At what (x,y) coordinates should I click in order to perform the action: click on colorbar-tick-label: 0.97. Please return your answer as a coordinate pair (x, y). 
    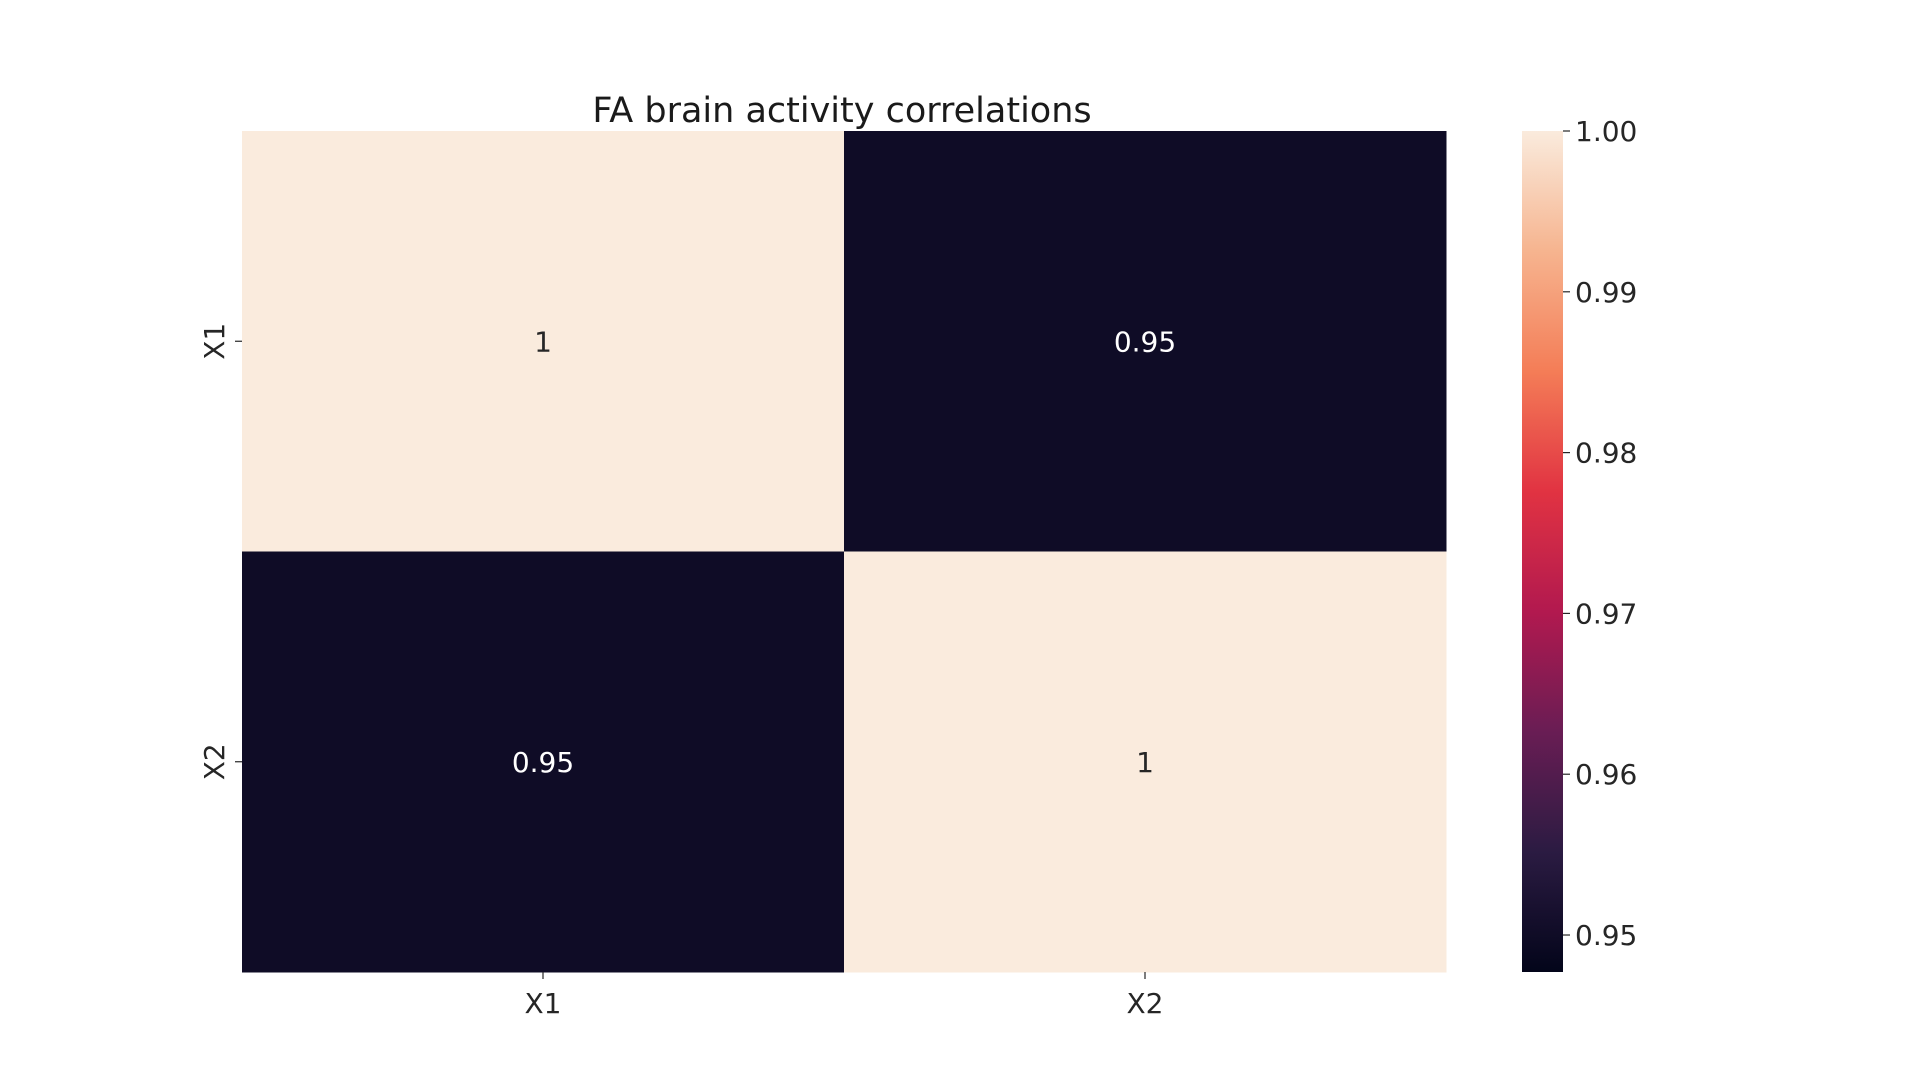
    Looking at the image, I should click on (1606, 613).